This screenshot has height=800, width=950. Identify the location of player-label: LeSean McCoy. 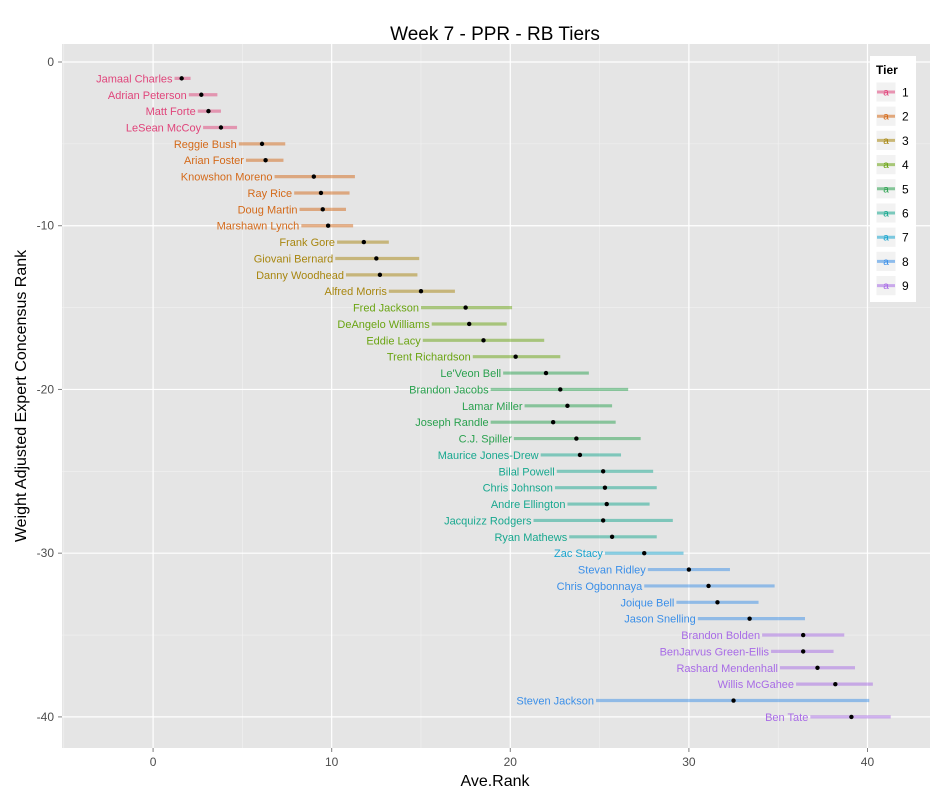
(164, 128).